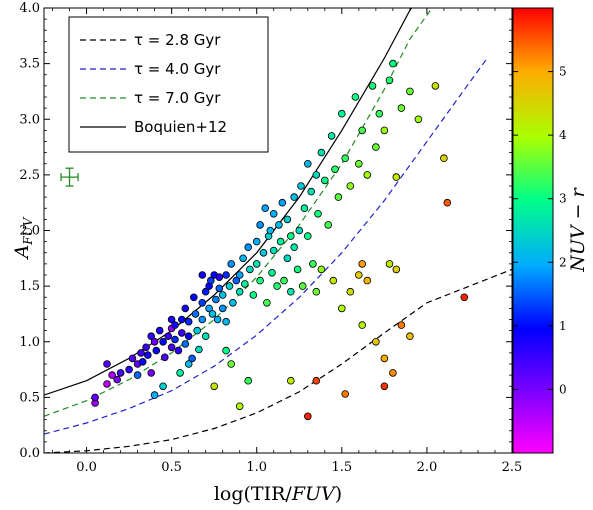 The image size is (593, 510). I want to click on y-axis-label: AFUV, so click(23, 238).